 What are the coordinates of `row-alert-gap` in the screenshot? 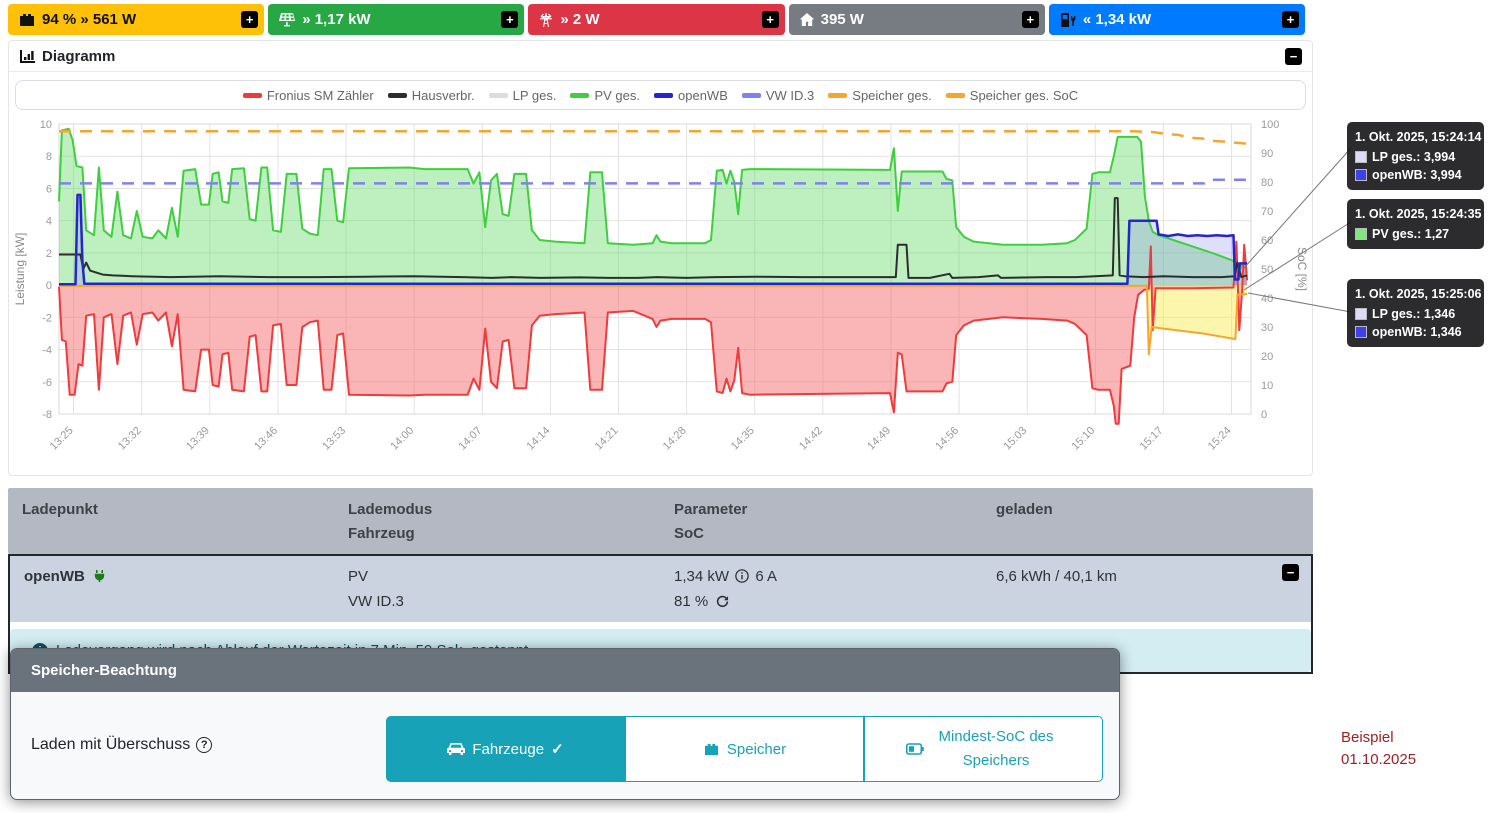 It's located at (660, 625).